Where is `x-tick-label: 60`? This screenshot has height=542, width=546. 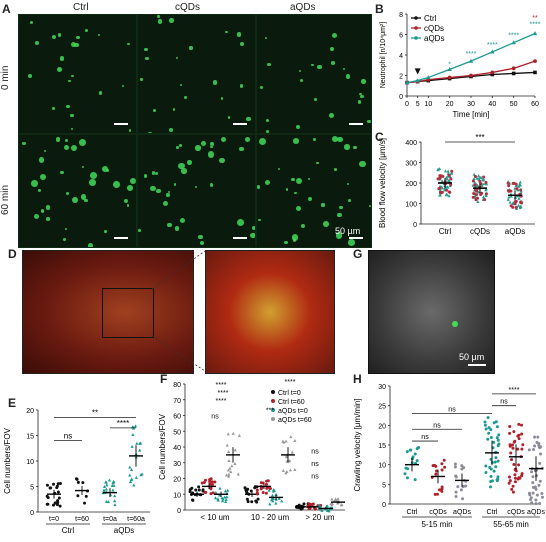
x-tick-label: 60 is located at coordinates (535, 104).